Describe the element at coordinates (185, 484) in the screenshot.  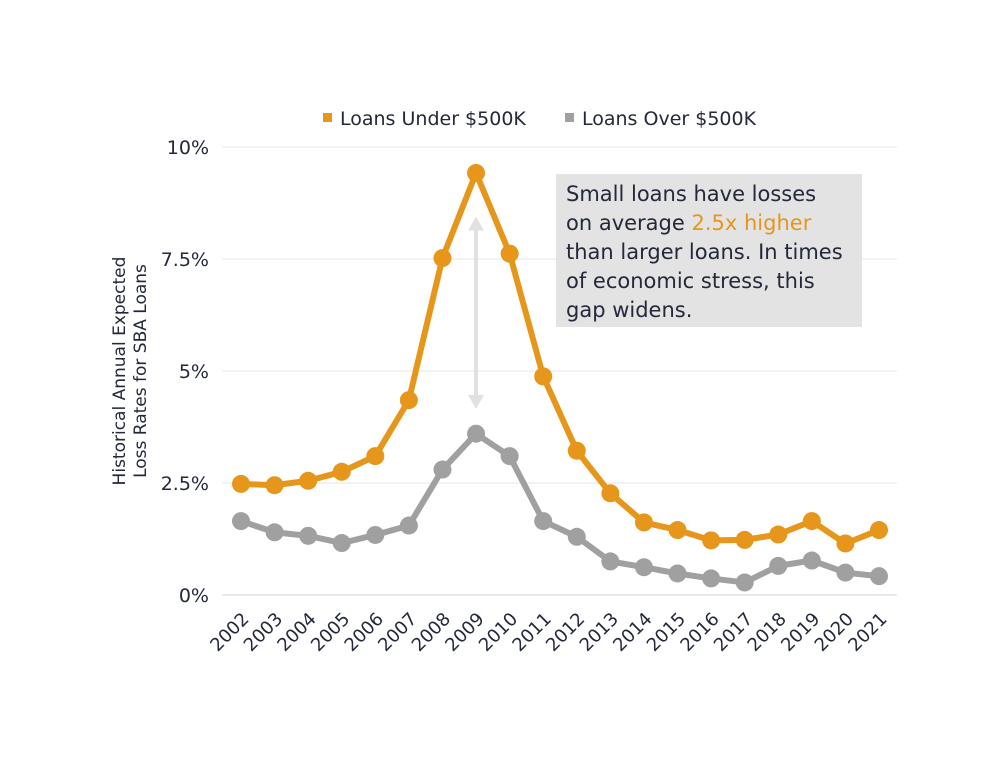
I see `y-tick-label: 2.5%` at that location.